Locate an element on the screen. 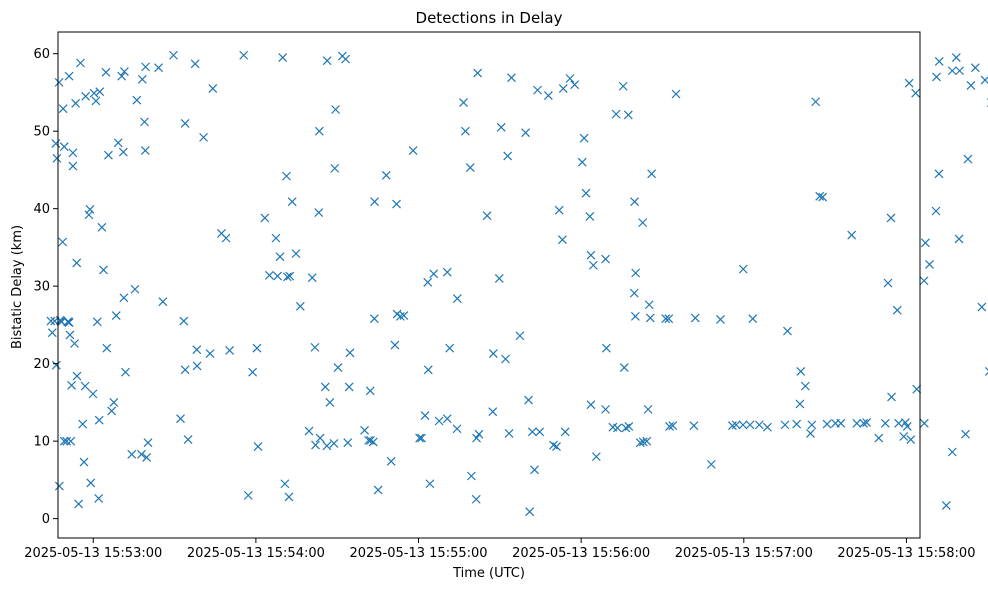 The image size is (988, 590). x-tick-label: 2025-05-13 15:58:00 is located at coordinates (906, 553).